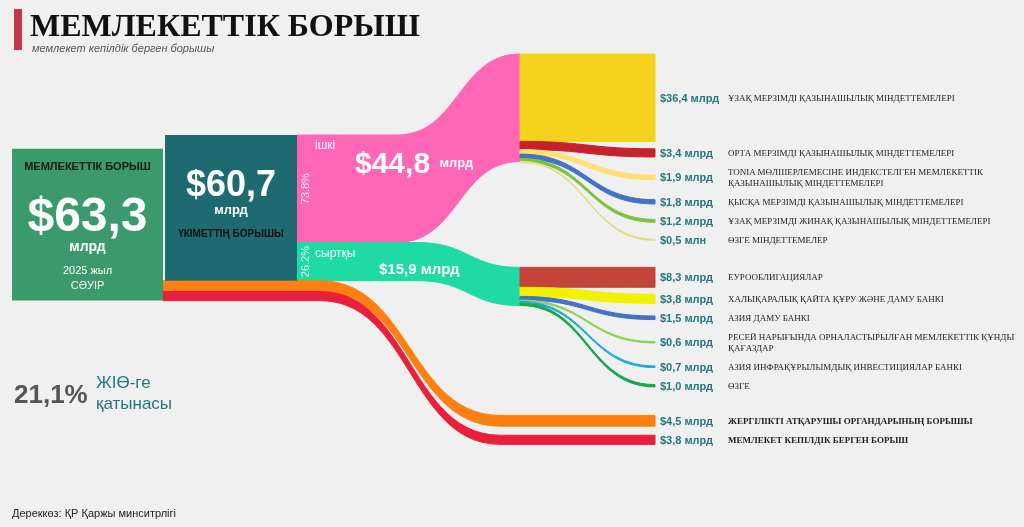 Image resolution: width=1024 pixels, height=527 pixels. I want to click on category-label: сыртқы, so click(335, 252).